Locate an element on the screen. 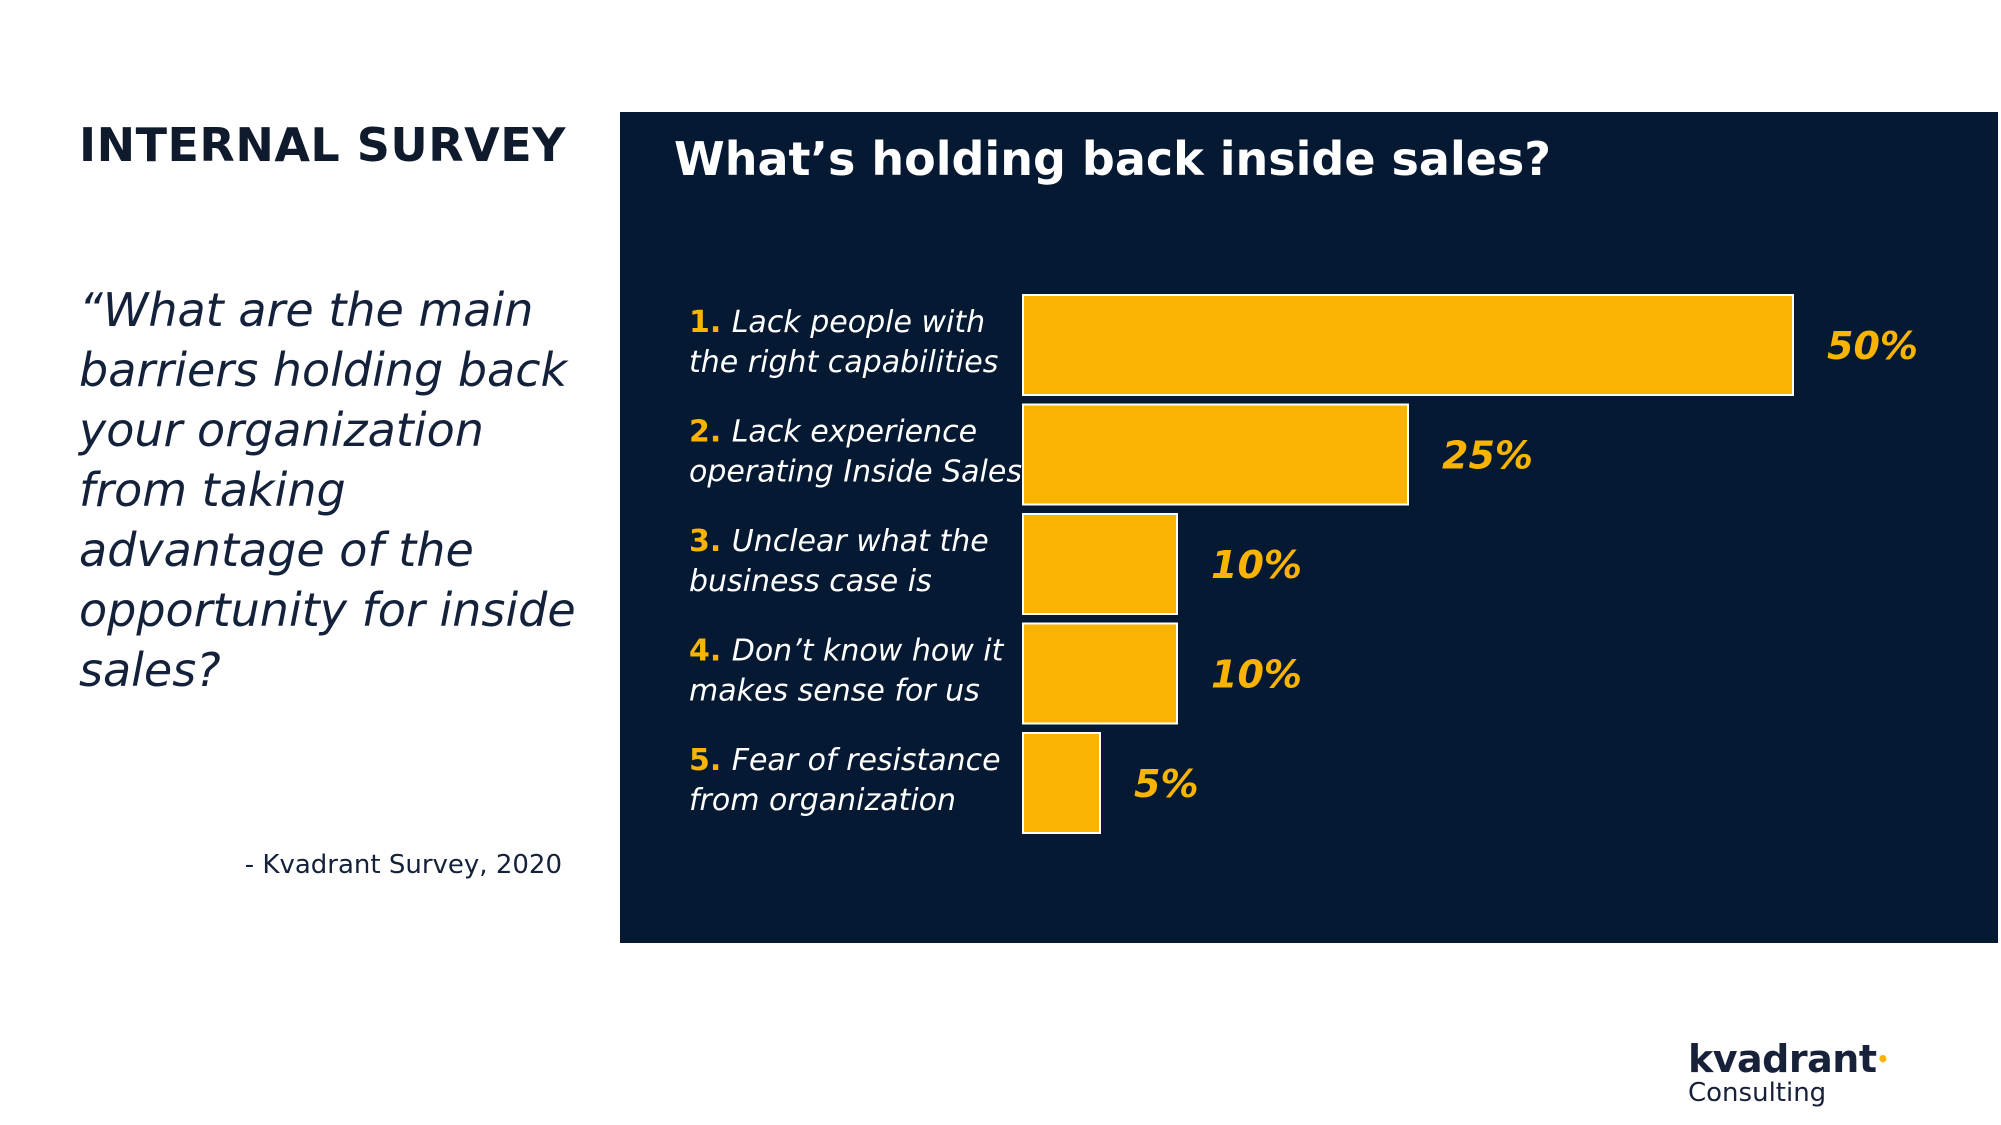 This screenshot has height=1125, width=2001. category-line-2: the right capabilities is located at coordinates (843, 362).